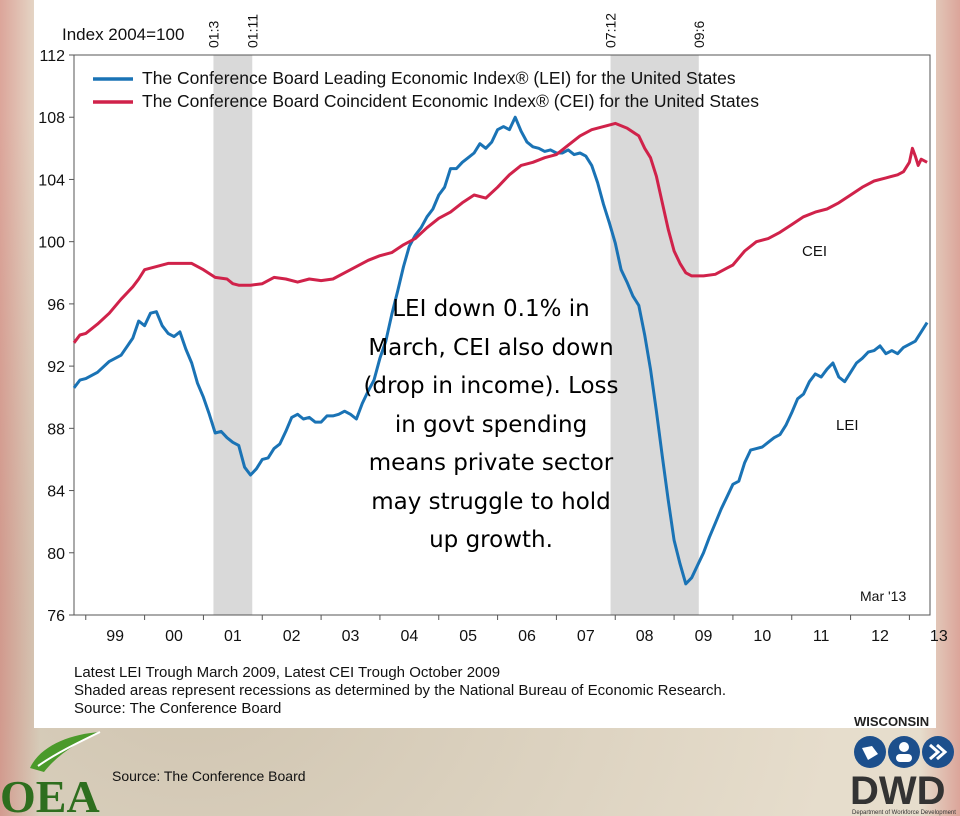  What do you see at coordinates (939, 636) in the screenshot?
I see `x-tick-label: 13` at bounding box center [939, 636].